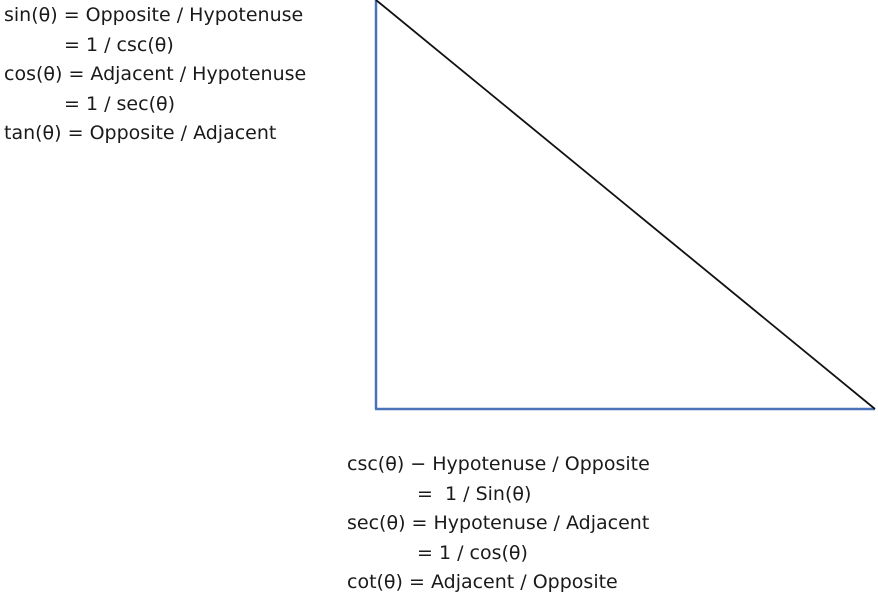 Image resolution: width=878 pixels, height=601 pixels. I want to click on sec-reciprocal-formula: = 1 / cos(θ), so click(472, 552).